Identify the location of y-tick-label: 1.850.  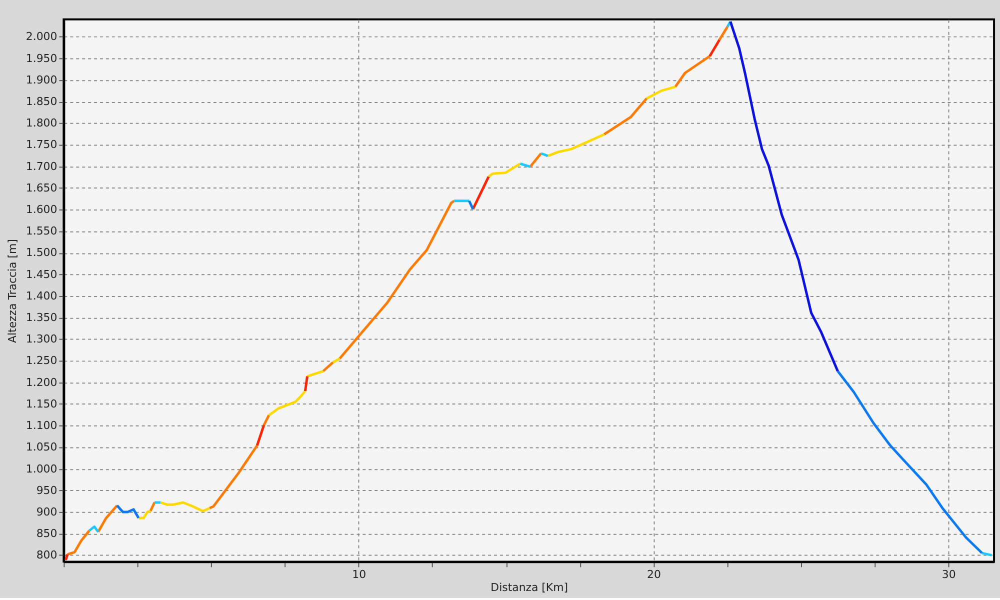
(42, 101).